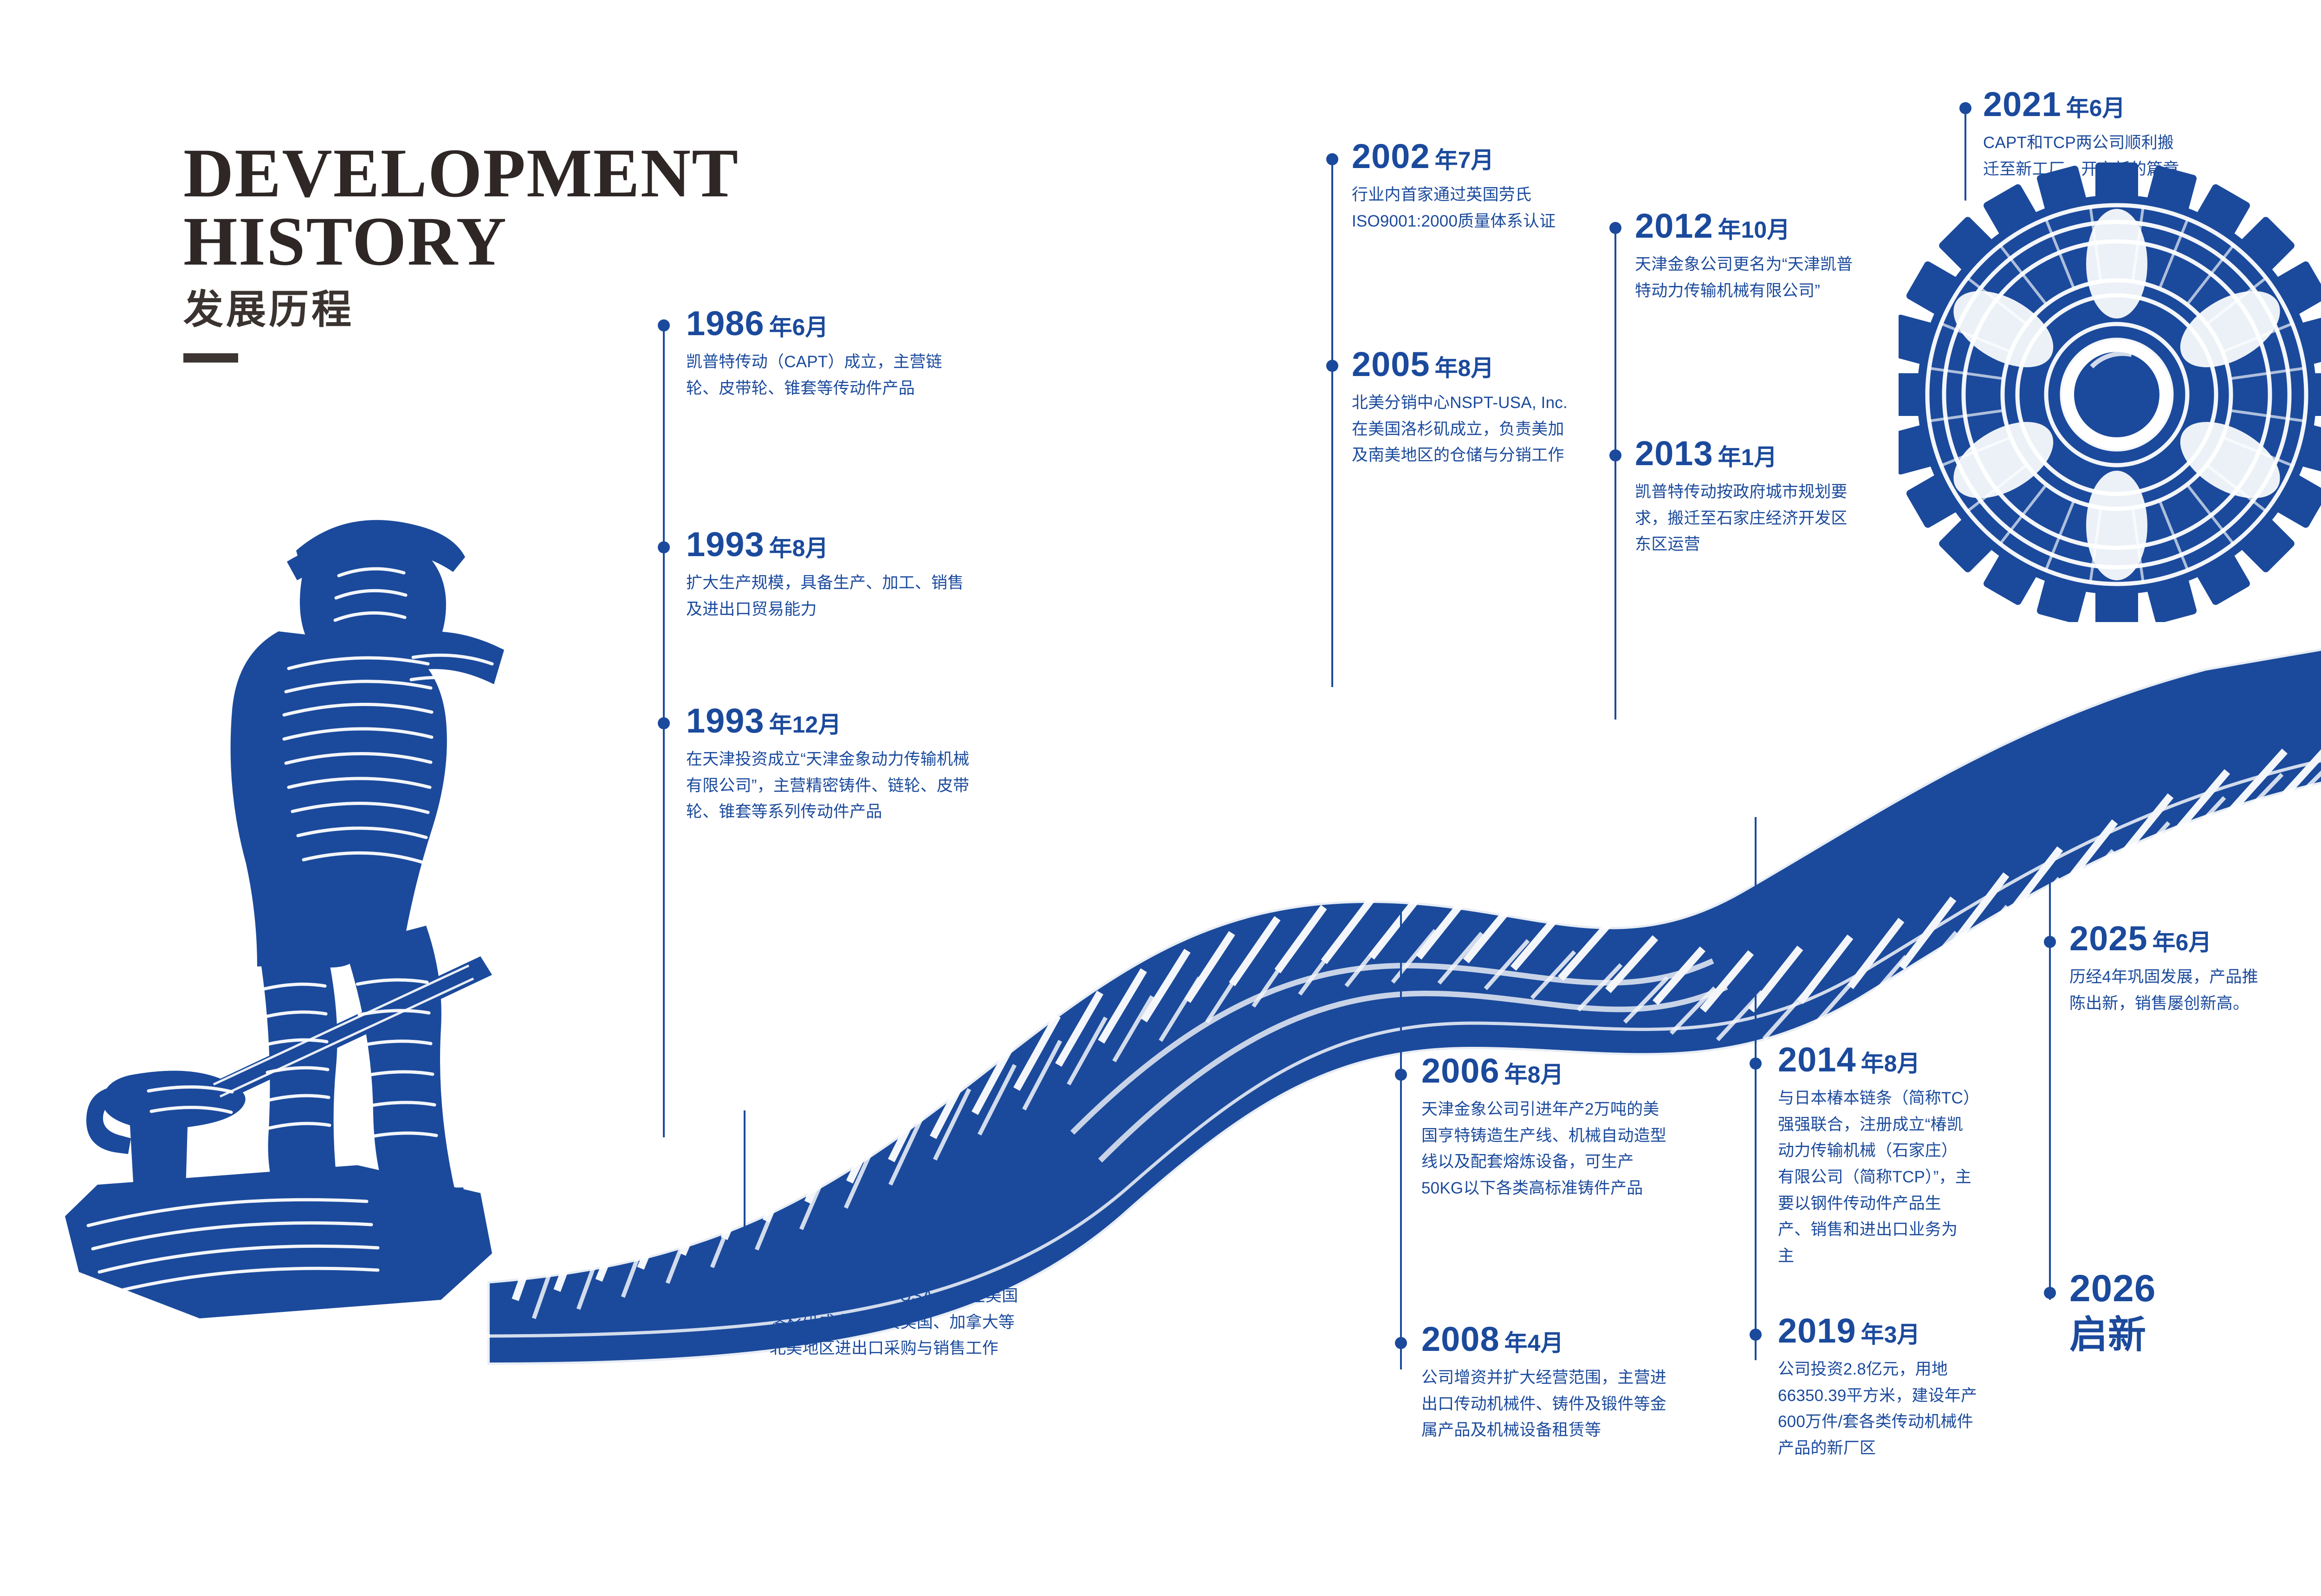  Describe the element at coordinates (2050, 1086) in the screenshot. I see `connector-line-2025-2026` at that location.